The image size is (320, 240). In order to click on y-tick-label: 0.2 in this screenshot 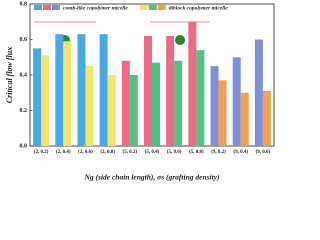, I will do `click(24, 111)`.